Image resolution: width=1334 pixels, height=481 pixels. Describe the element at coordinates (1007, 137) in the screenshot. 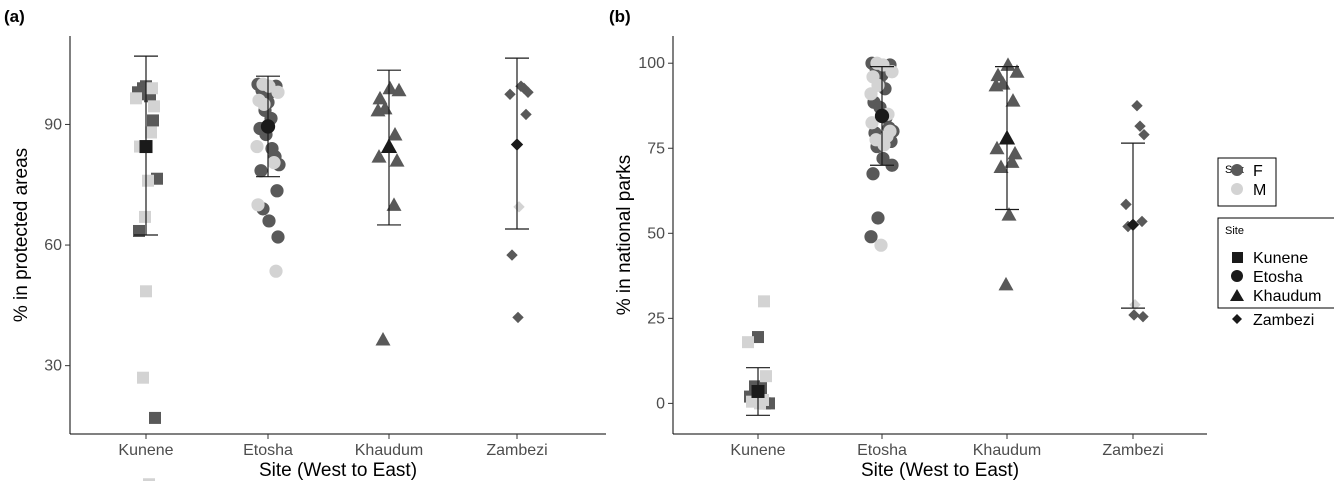

I see `panel-1-mean-khaudum` at that location.